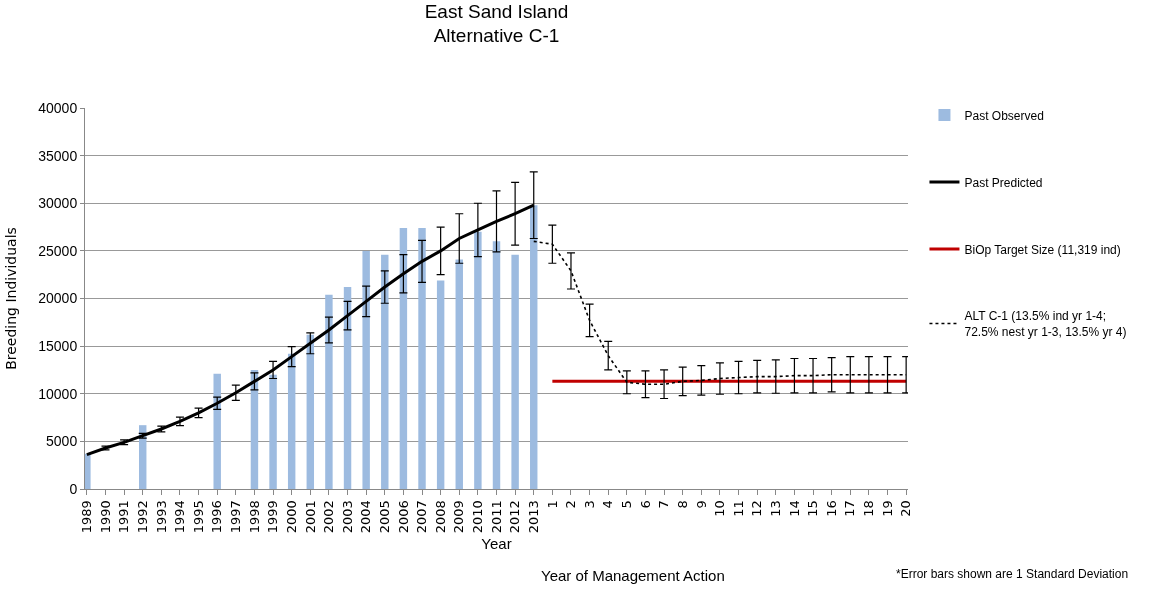 The image size is (1151, 590). What do you see at coordinates (347, 517) in the screenshot?
I see `x-tick-label: 2003` at bounding box center [347, 517].